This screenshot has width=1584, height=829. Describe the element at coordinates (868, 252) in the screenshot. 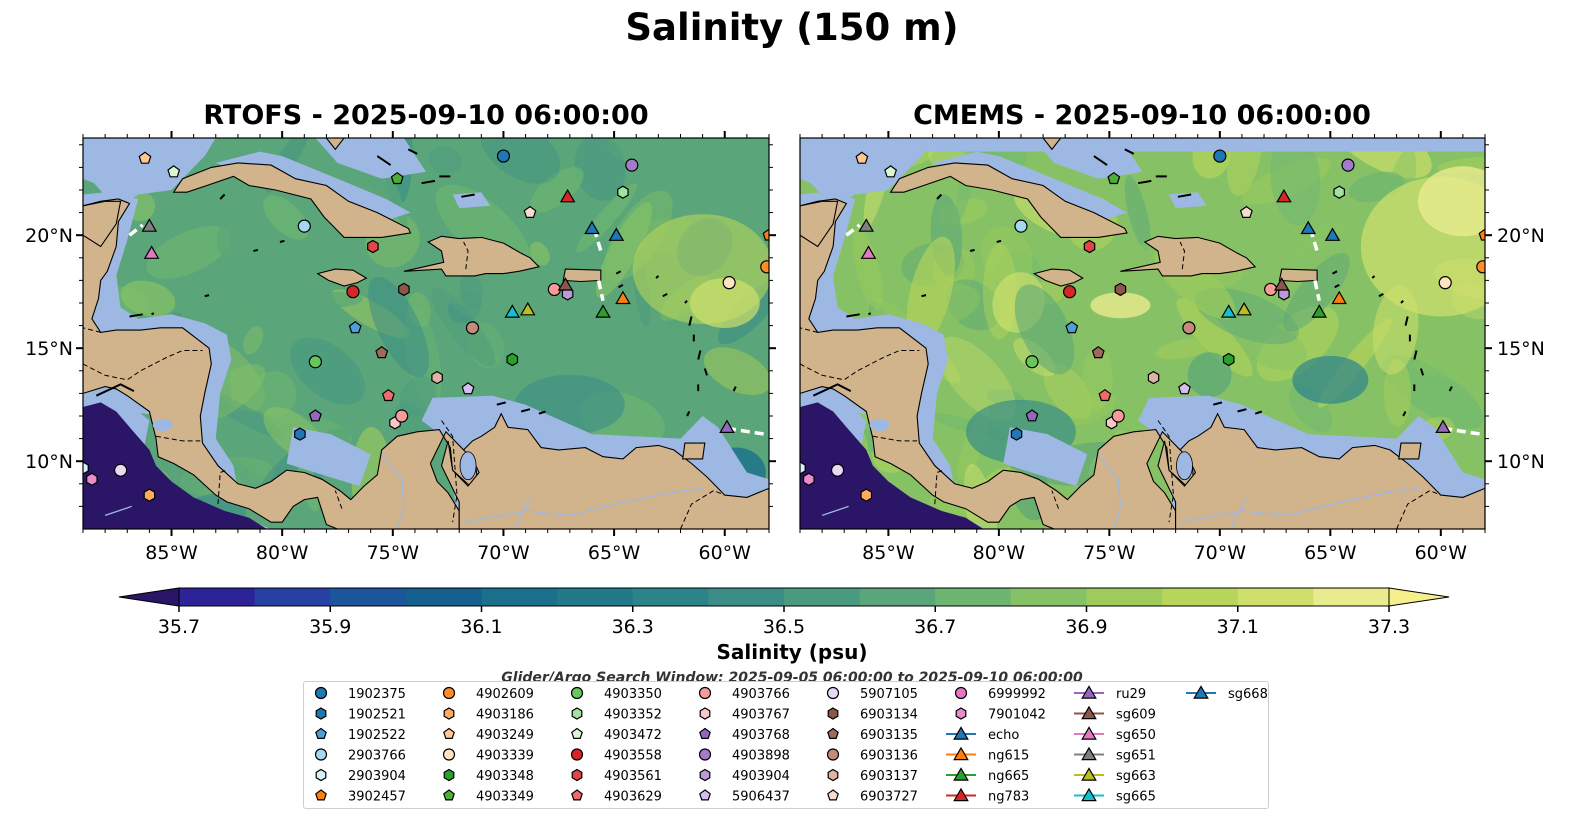

I see `obs-sg650` at that location.